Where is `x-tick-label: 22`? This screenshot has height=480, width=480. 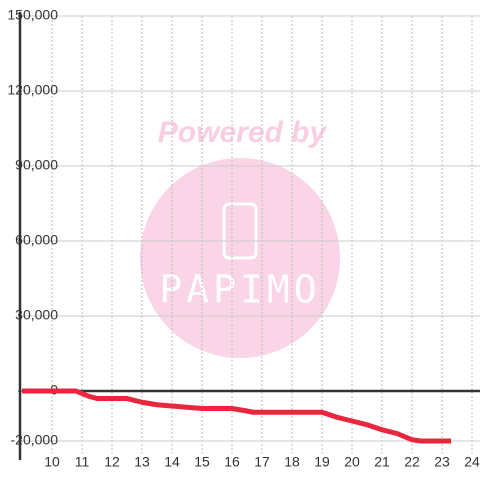 x-tick-label: 22 is located at coordinates (412, 462).